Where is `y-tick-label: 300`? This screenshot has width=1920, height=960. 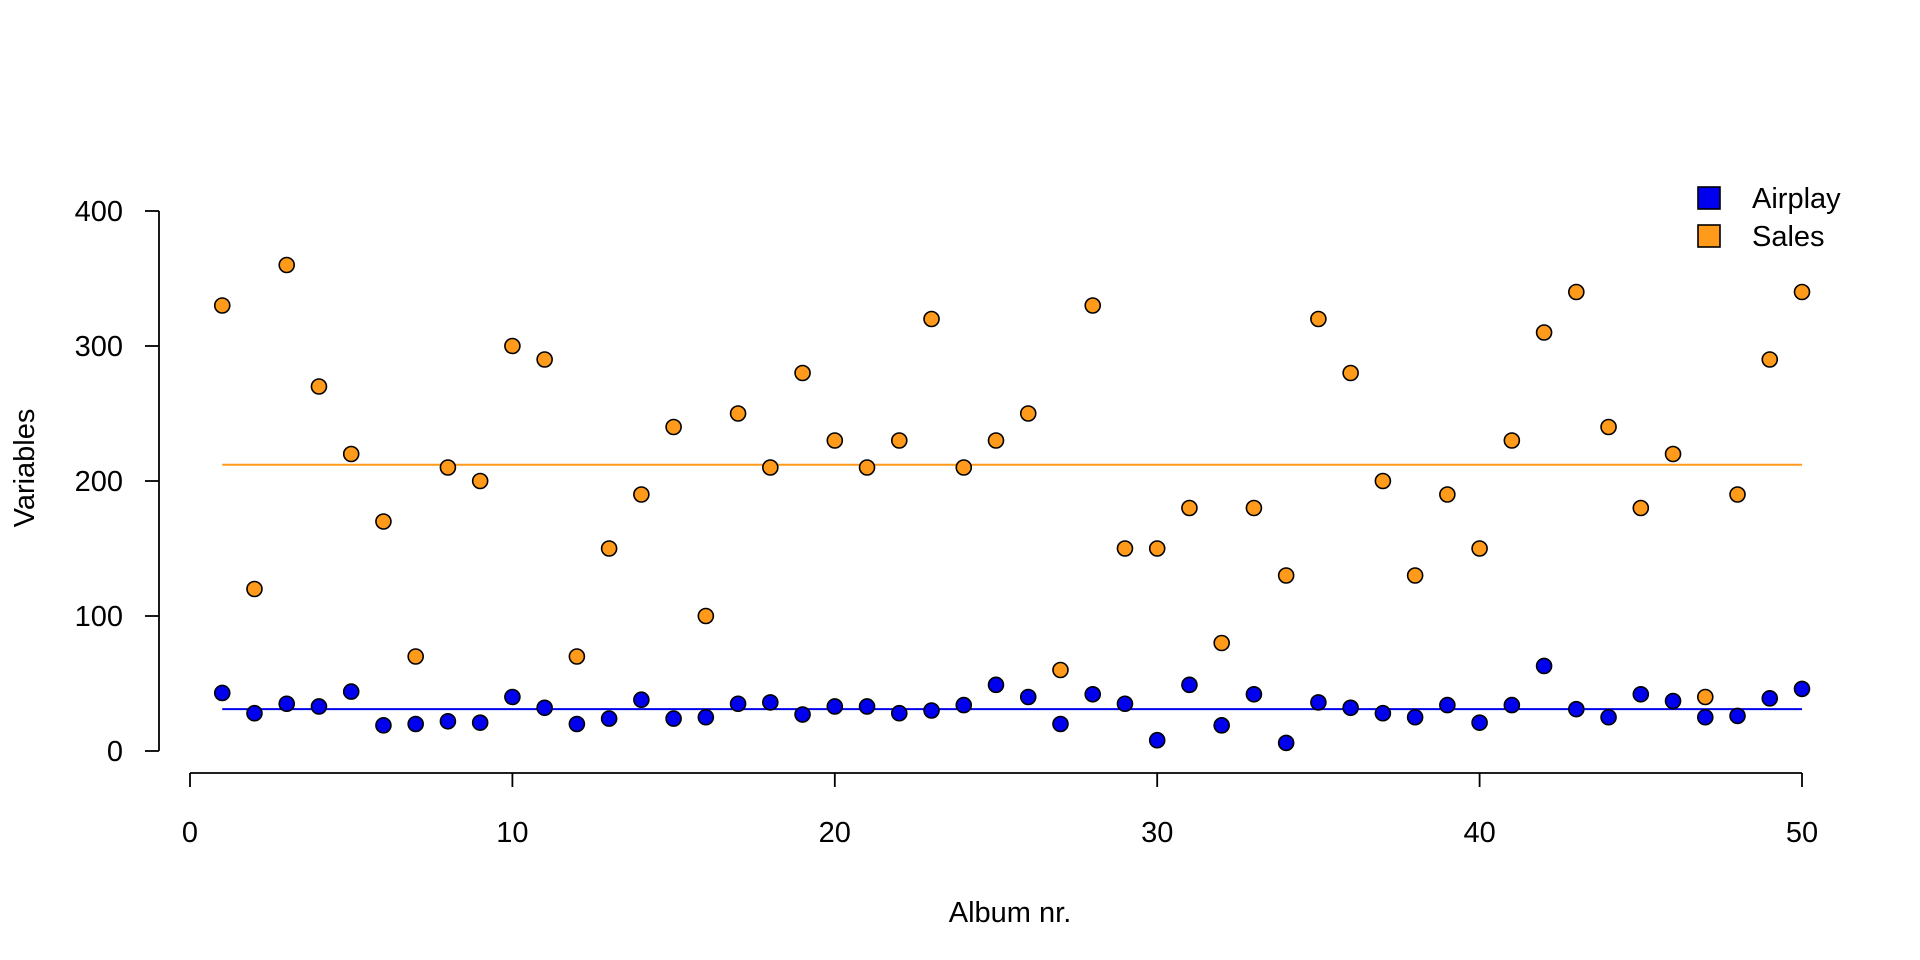
y-tick-label: 300 is located at coordinates (99, 347).